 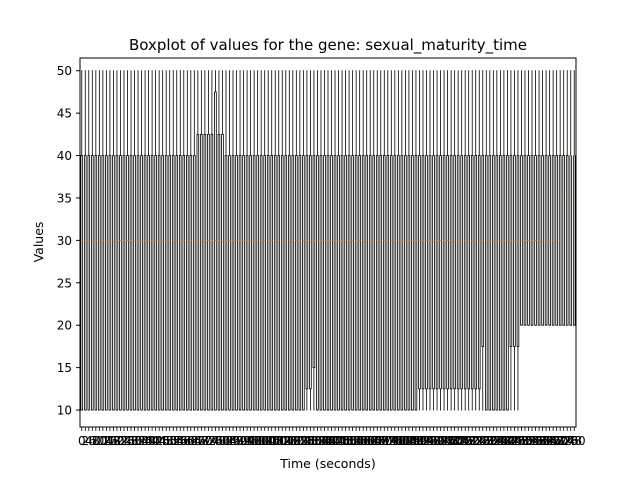 I want to click on x-tick-label: 206, so click(x=444, y=441).